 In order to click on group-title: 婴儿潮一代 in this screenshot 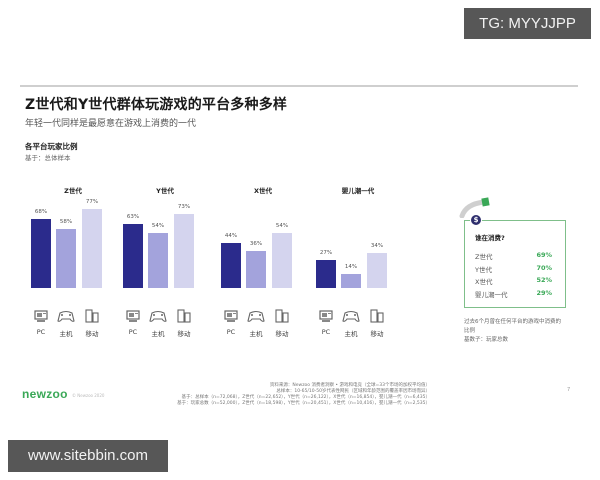, I will do `click(358, 191)`.